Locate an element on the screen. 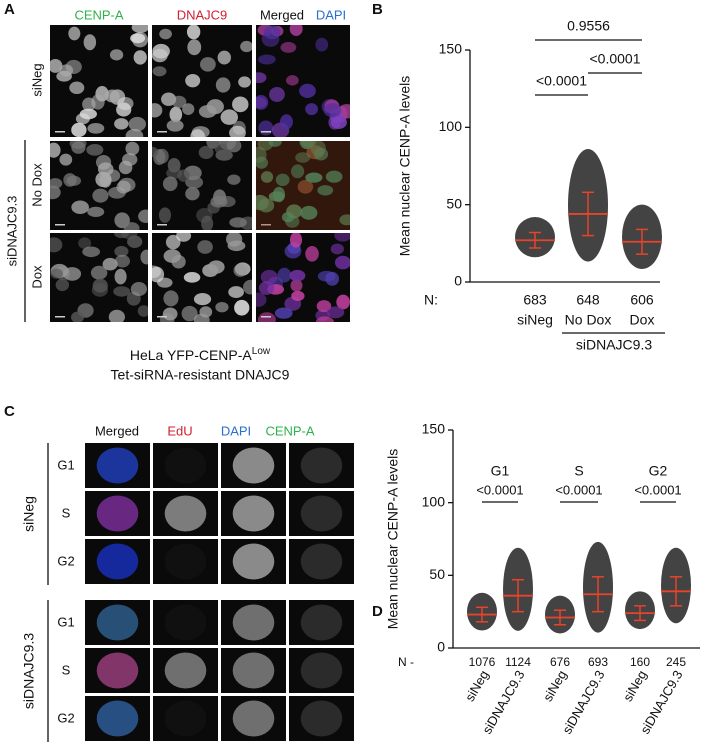  panel-label: D is located at coordinates (377, 611).